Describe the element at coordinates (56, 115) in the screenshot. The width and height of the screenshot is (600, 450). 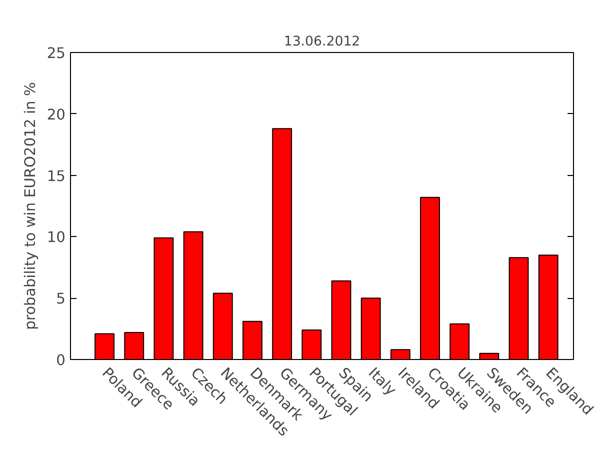
I see `y-tick-label: 20` at that location.